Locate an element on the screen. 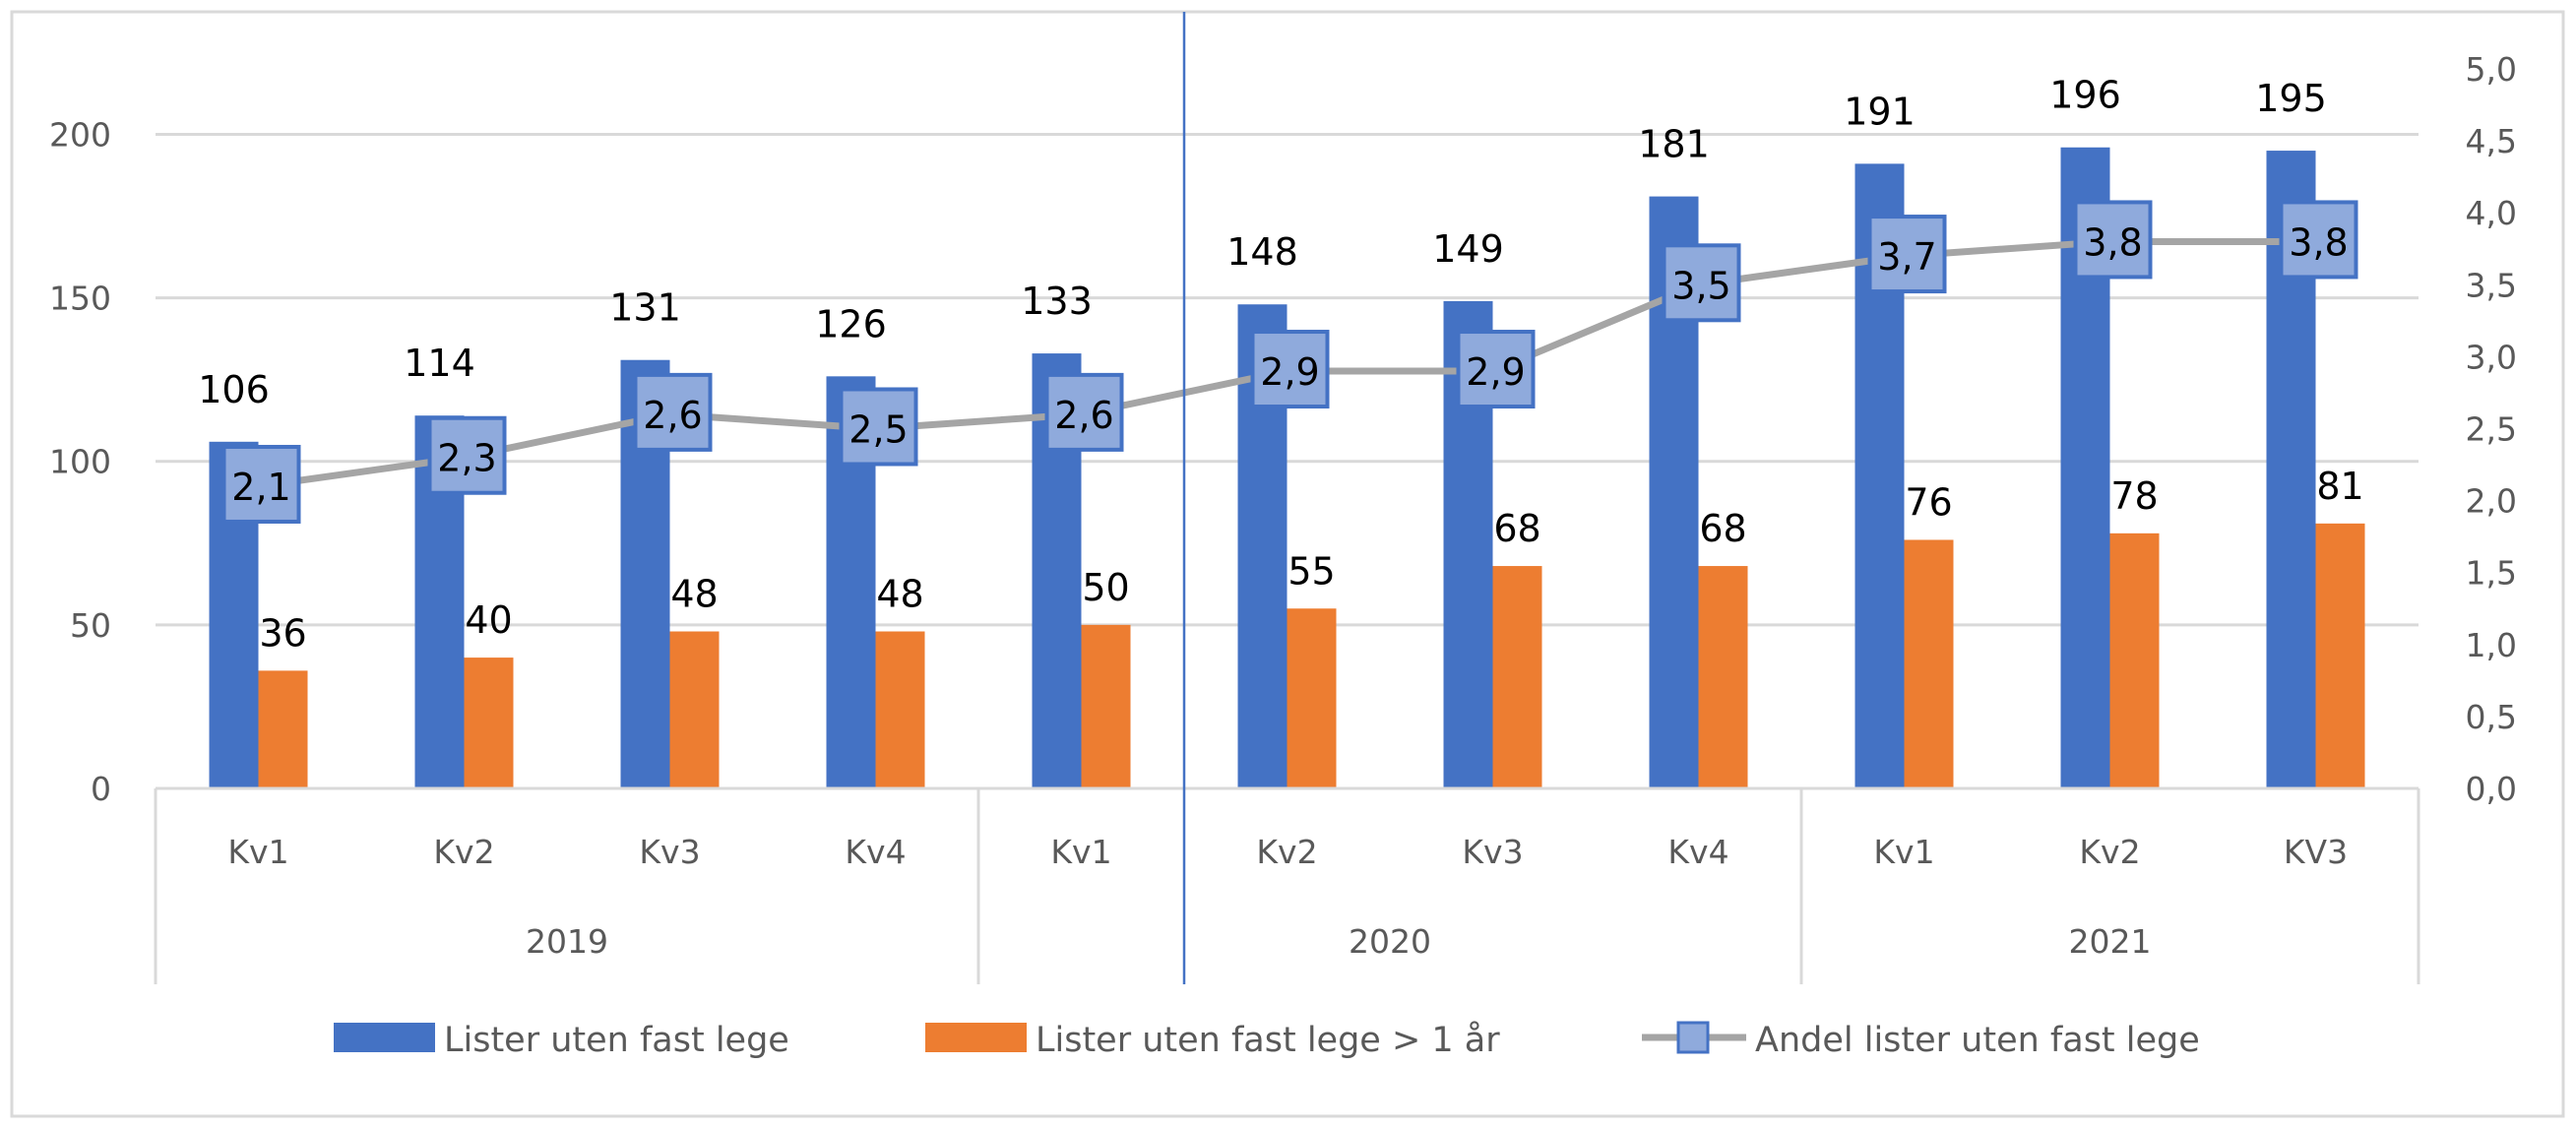  y-right-tick-label: 3,0 is located at coordinates (2491, 357).